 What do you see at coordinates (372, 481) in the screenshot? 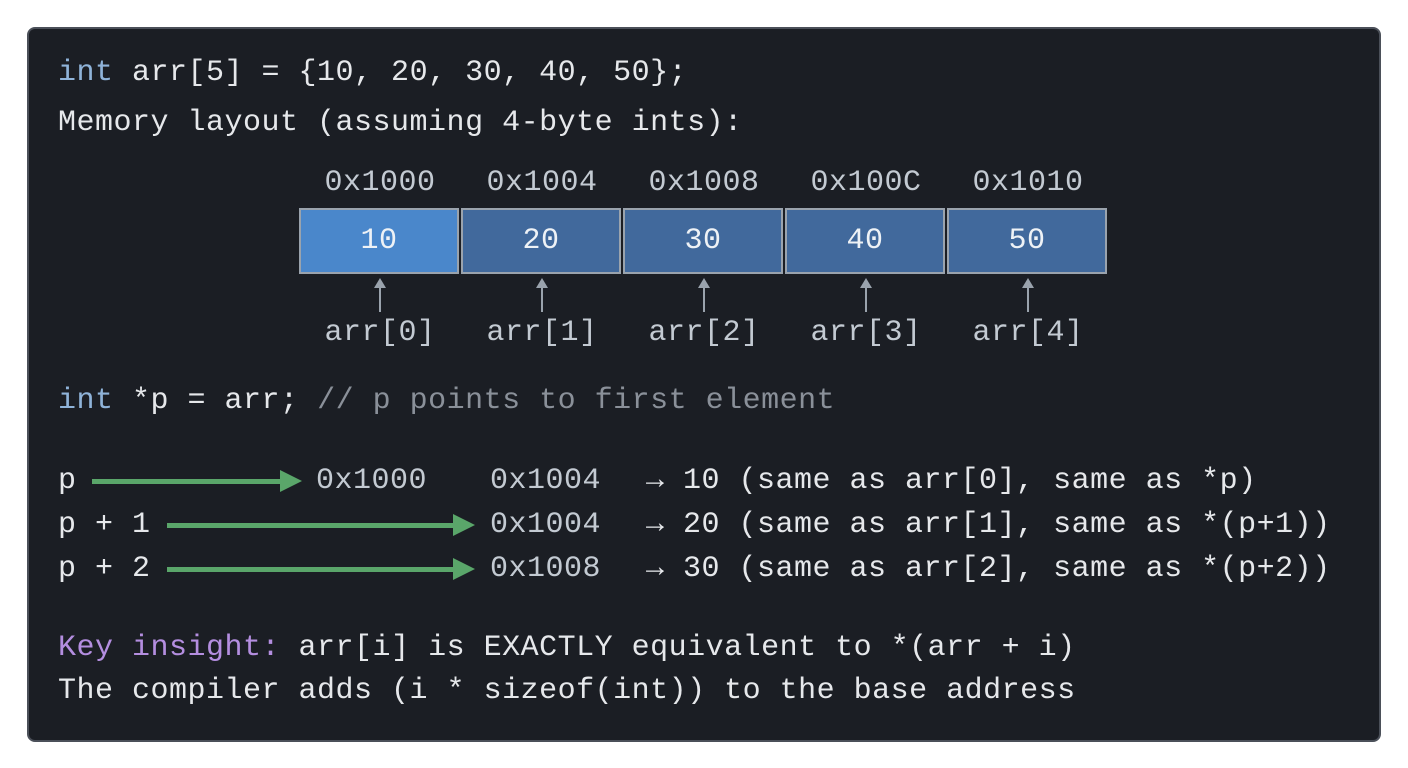
I see `pointer-target: 0x1000` at bounding box center [372, 481].